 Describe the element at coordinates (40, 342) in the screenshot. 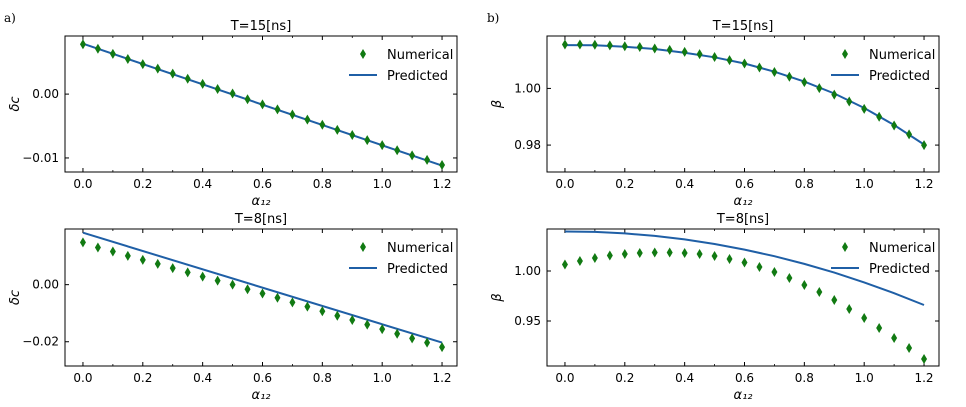

I see `y-tick-label: −0.02` at that location.